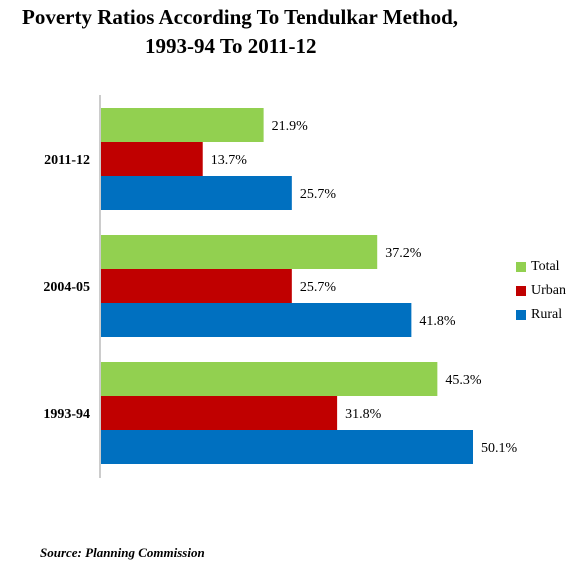 The width and height of the screenshot is (584, 563). What do you see at coordinates (437, 321) in the screenshot?
I see `data-label: 41.8%` at bounding box center [437, 321].